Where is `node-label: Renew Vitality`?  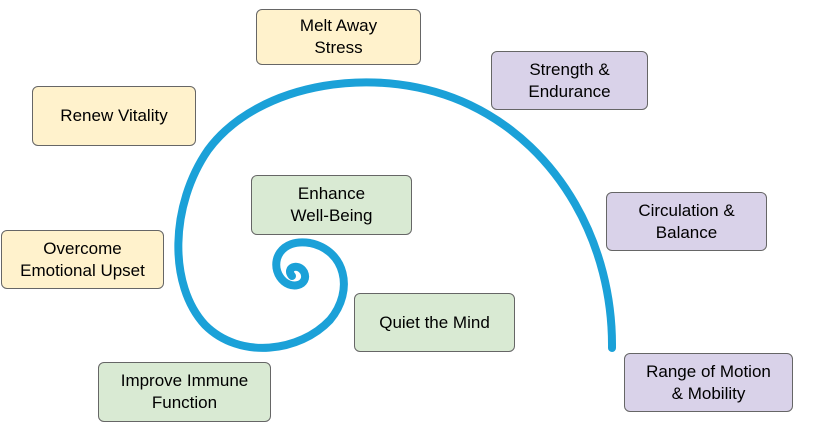
node-label: Renew Vitality is located at coordinates (114, 115).